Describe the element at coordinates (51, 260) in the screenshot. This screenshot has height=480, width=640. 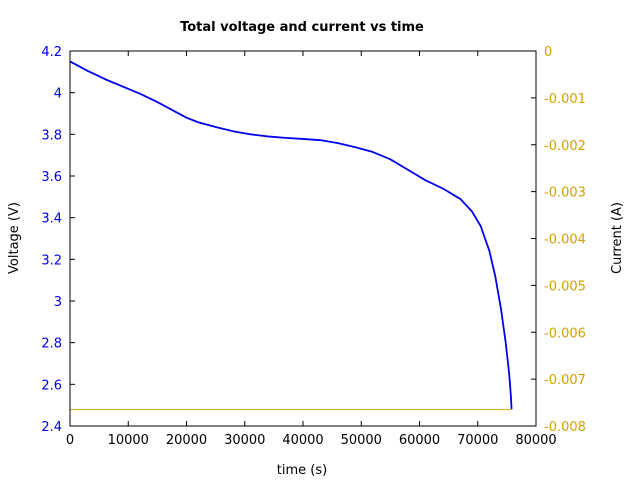
I see `y-left-tick-label: 3.2` at that location.